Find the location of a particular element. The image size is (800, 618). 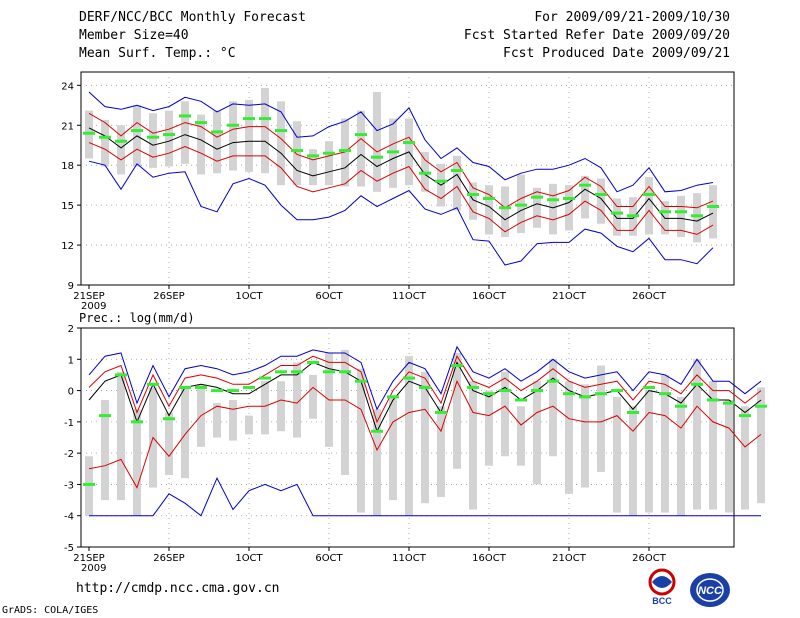

y-tick-label: -2 is located at coordinates (69, 454).